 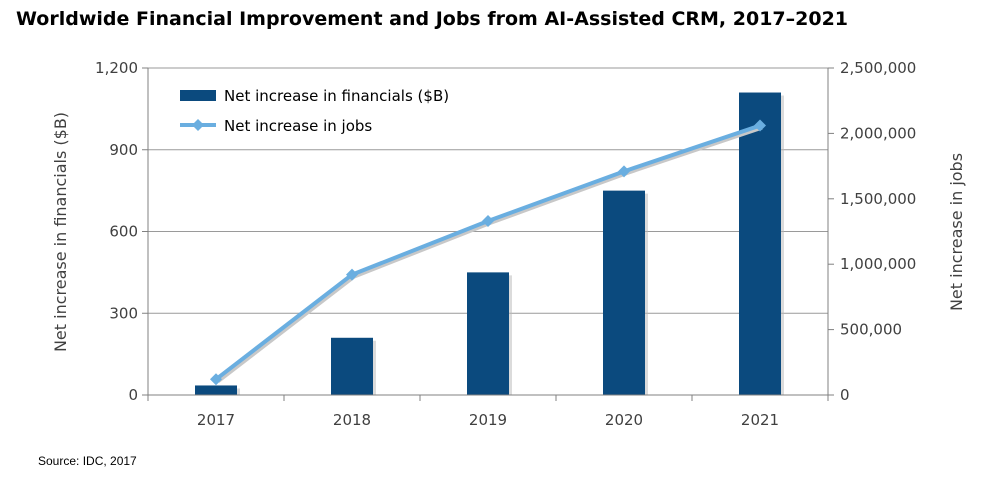 I want to click on legend-line-label: Net increase in jobs, so click(x=298, y=126).